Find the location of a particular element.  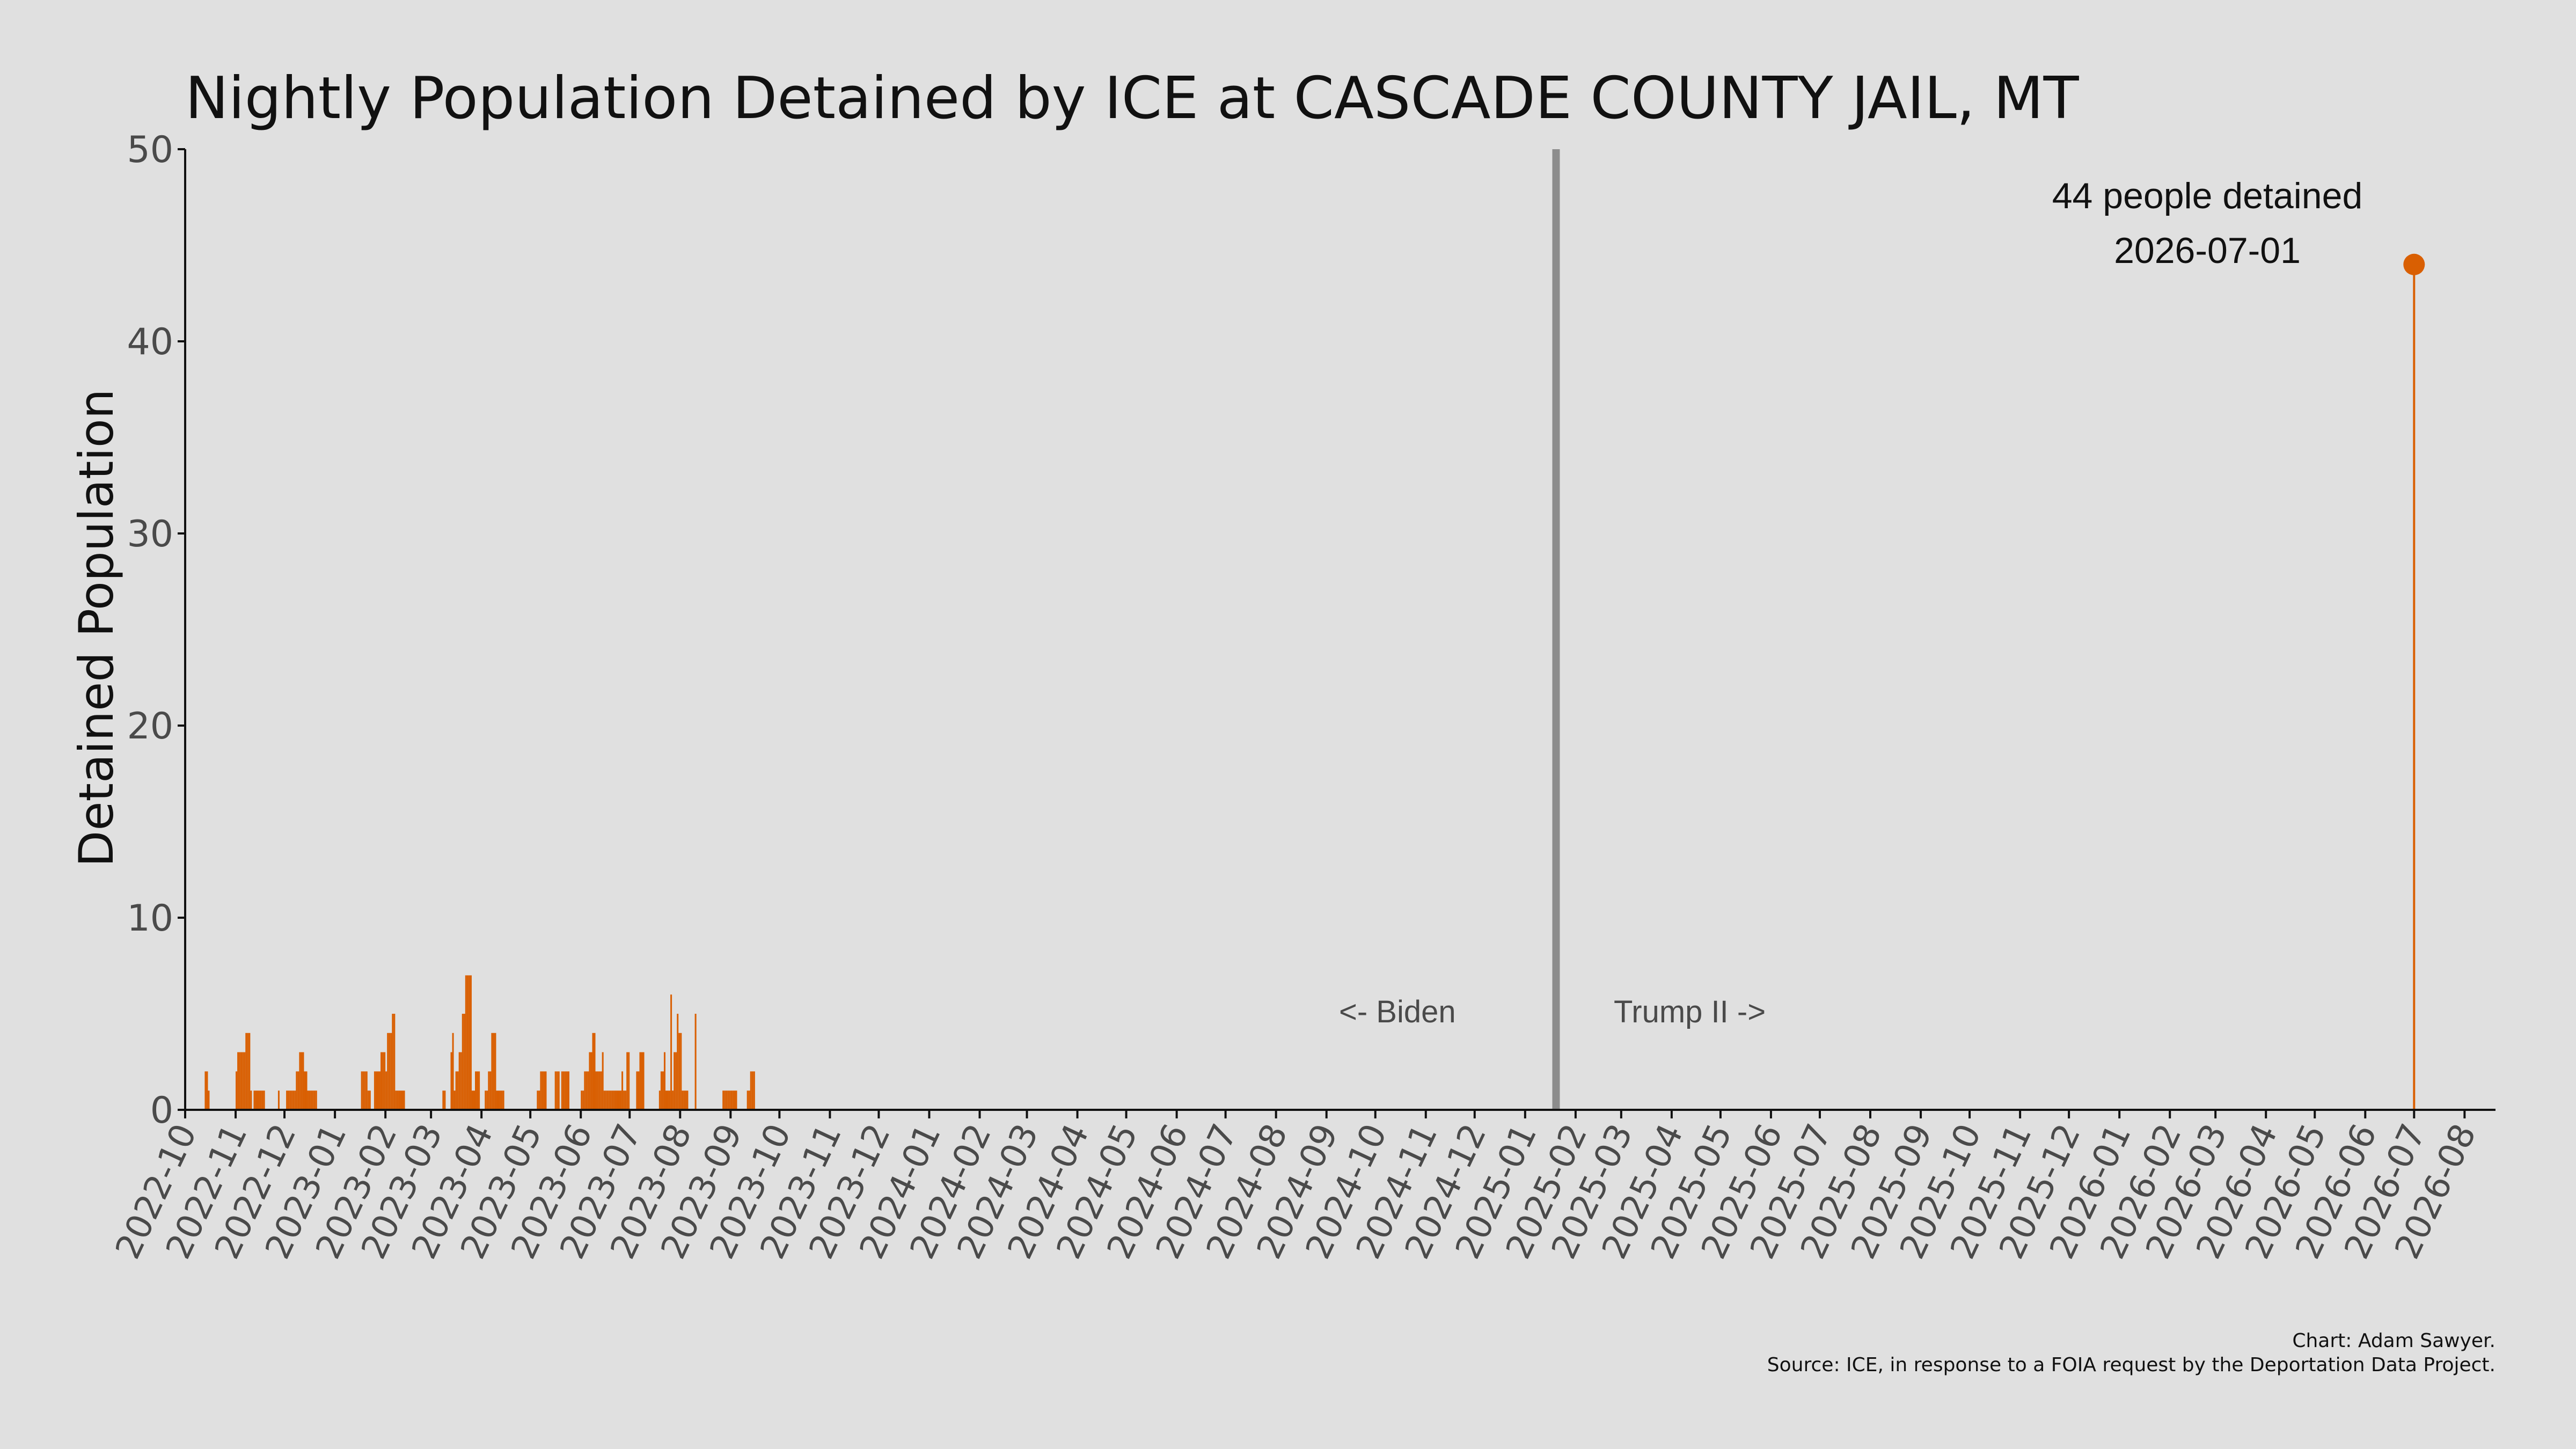

y-tick-label: 10 is located at coordinates (150, 918).